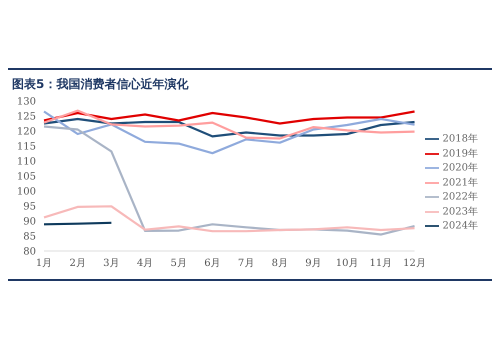 The height and width of the screenshot is (362, 500). Describe the element at coordinates (460, 154) in the screenshot. I see `legend-label: 2019年` at that location.